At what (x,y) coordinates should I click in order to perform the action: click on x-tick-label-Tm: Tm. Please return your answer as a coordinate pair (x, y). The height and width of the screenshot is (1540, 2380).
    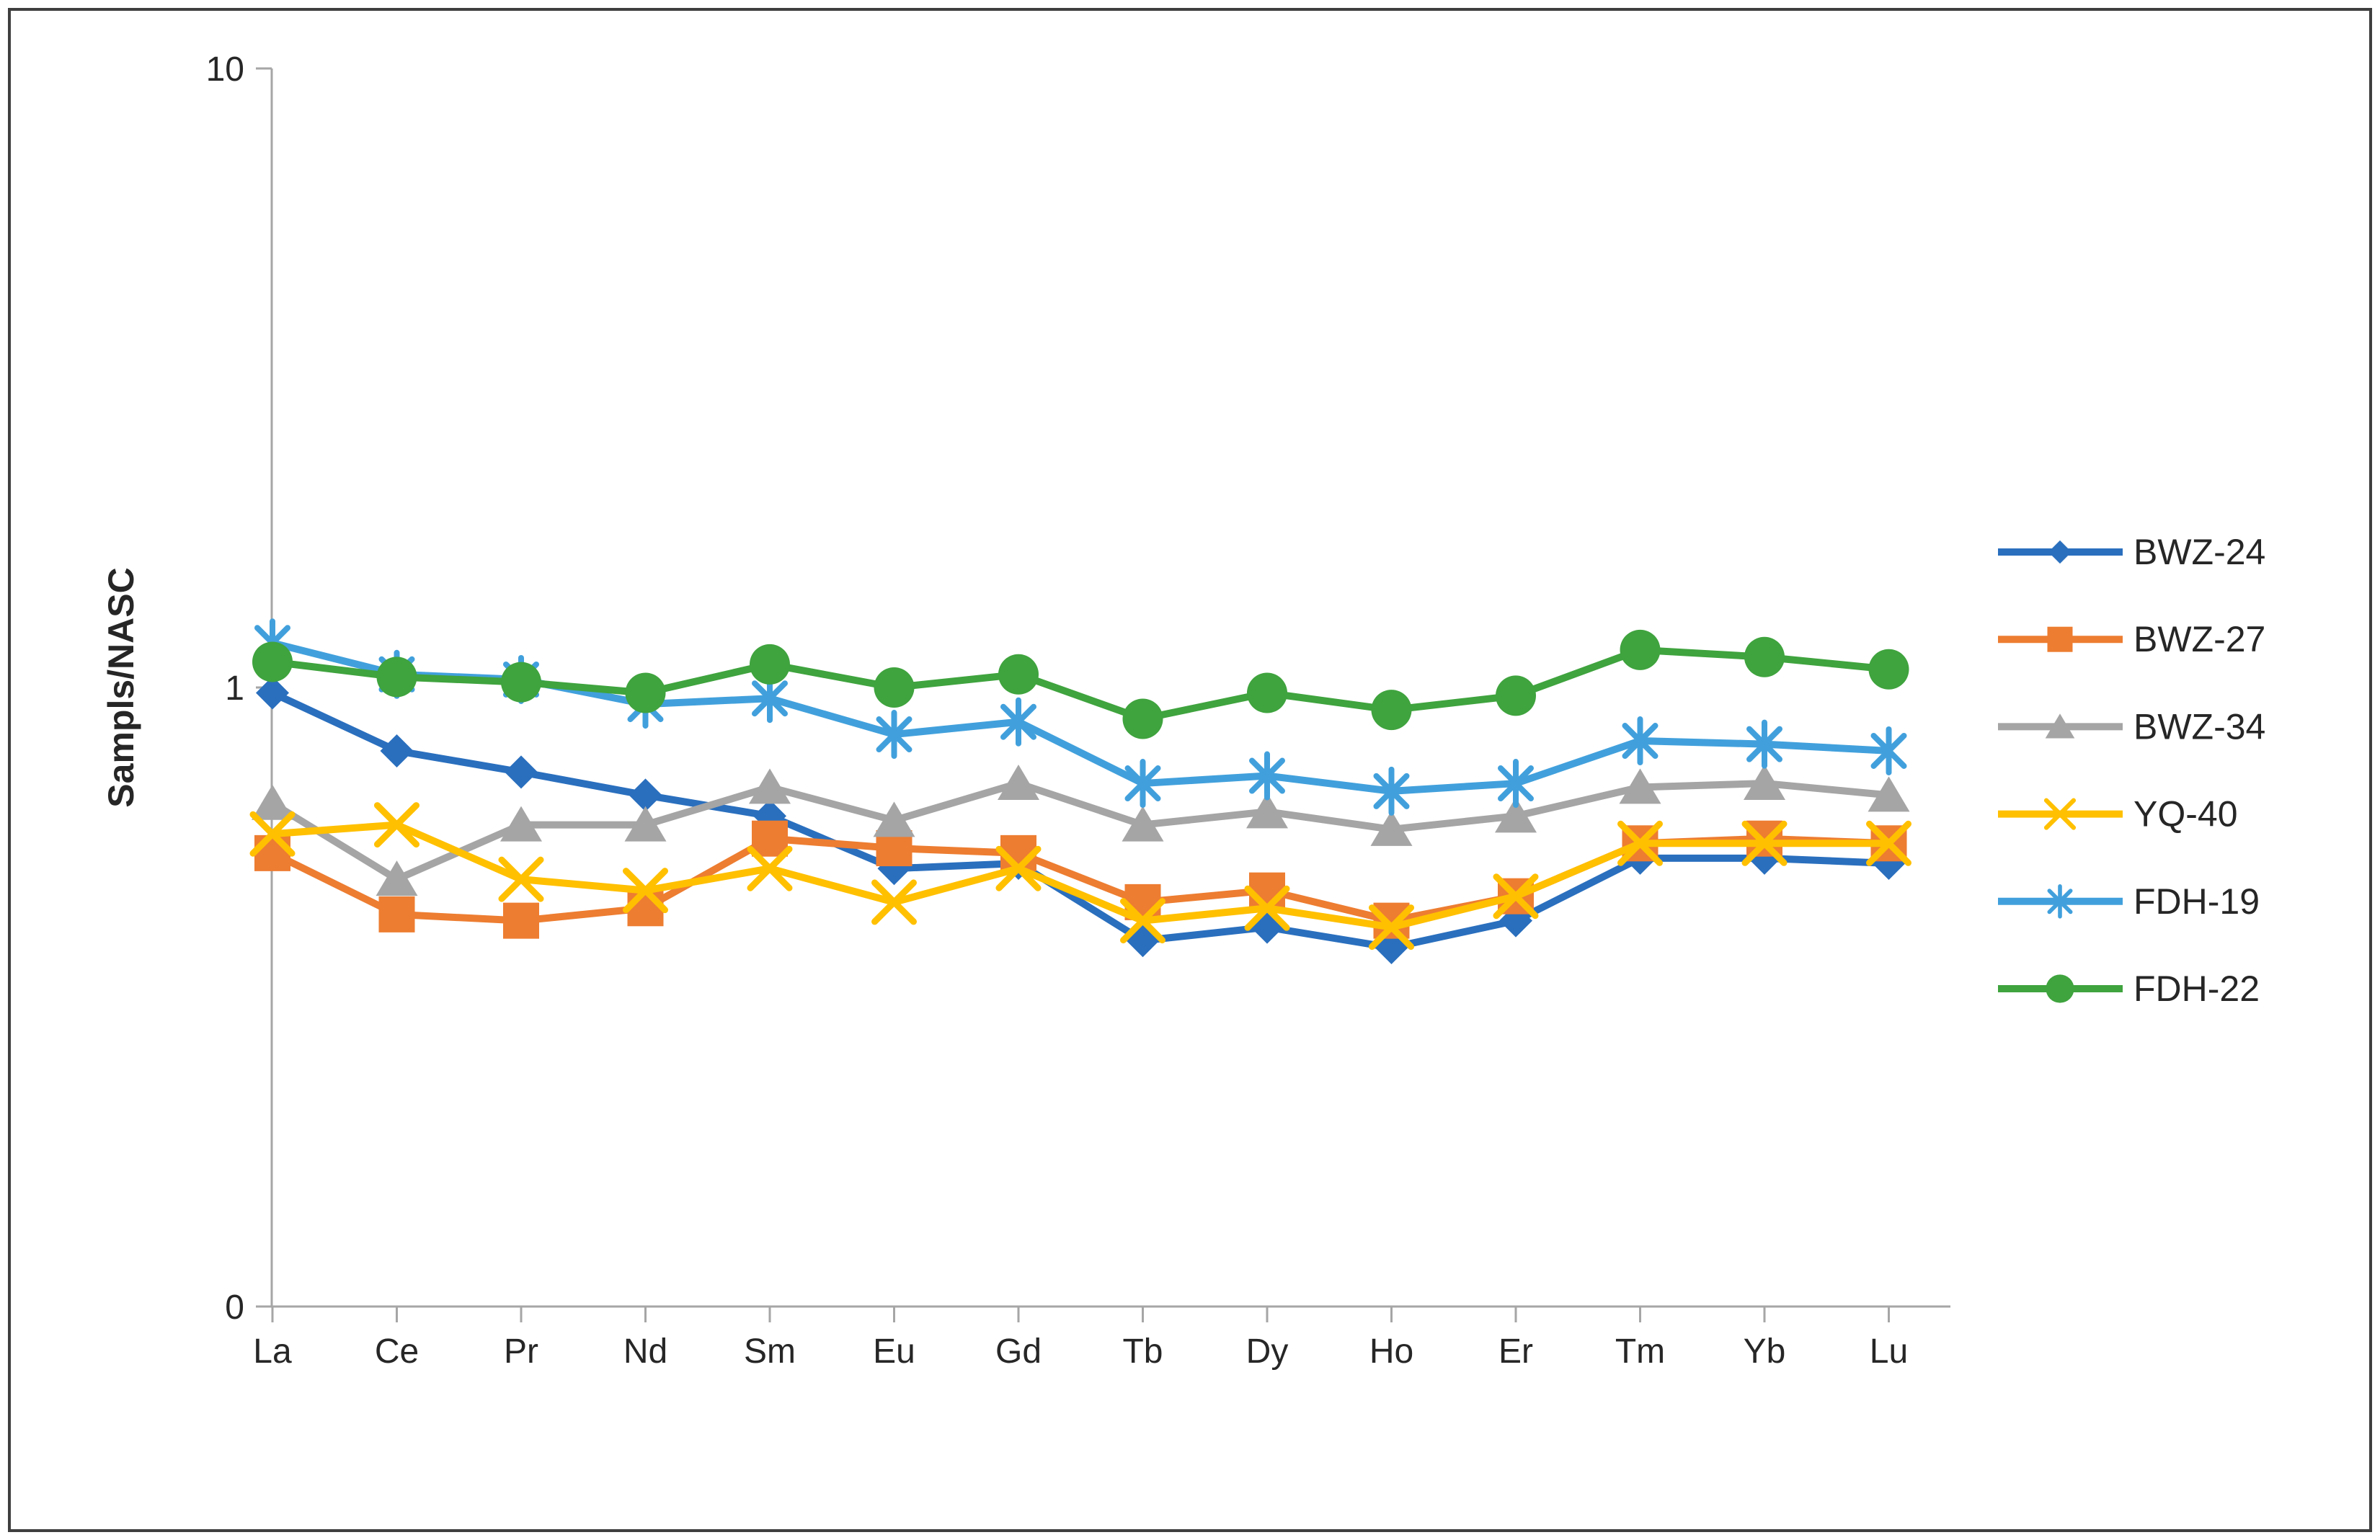
    Looking at the image, I should click on (1640, 1351).